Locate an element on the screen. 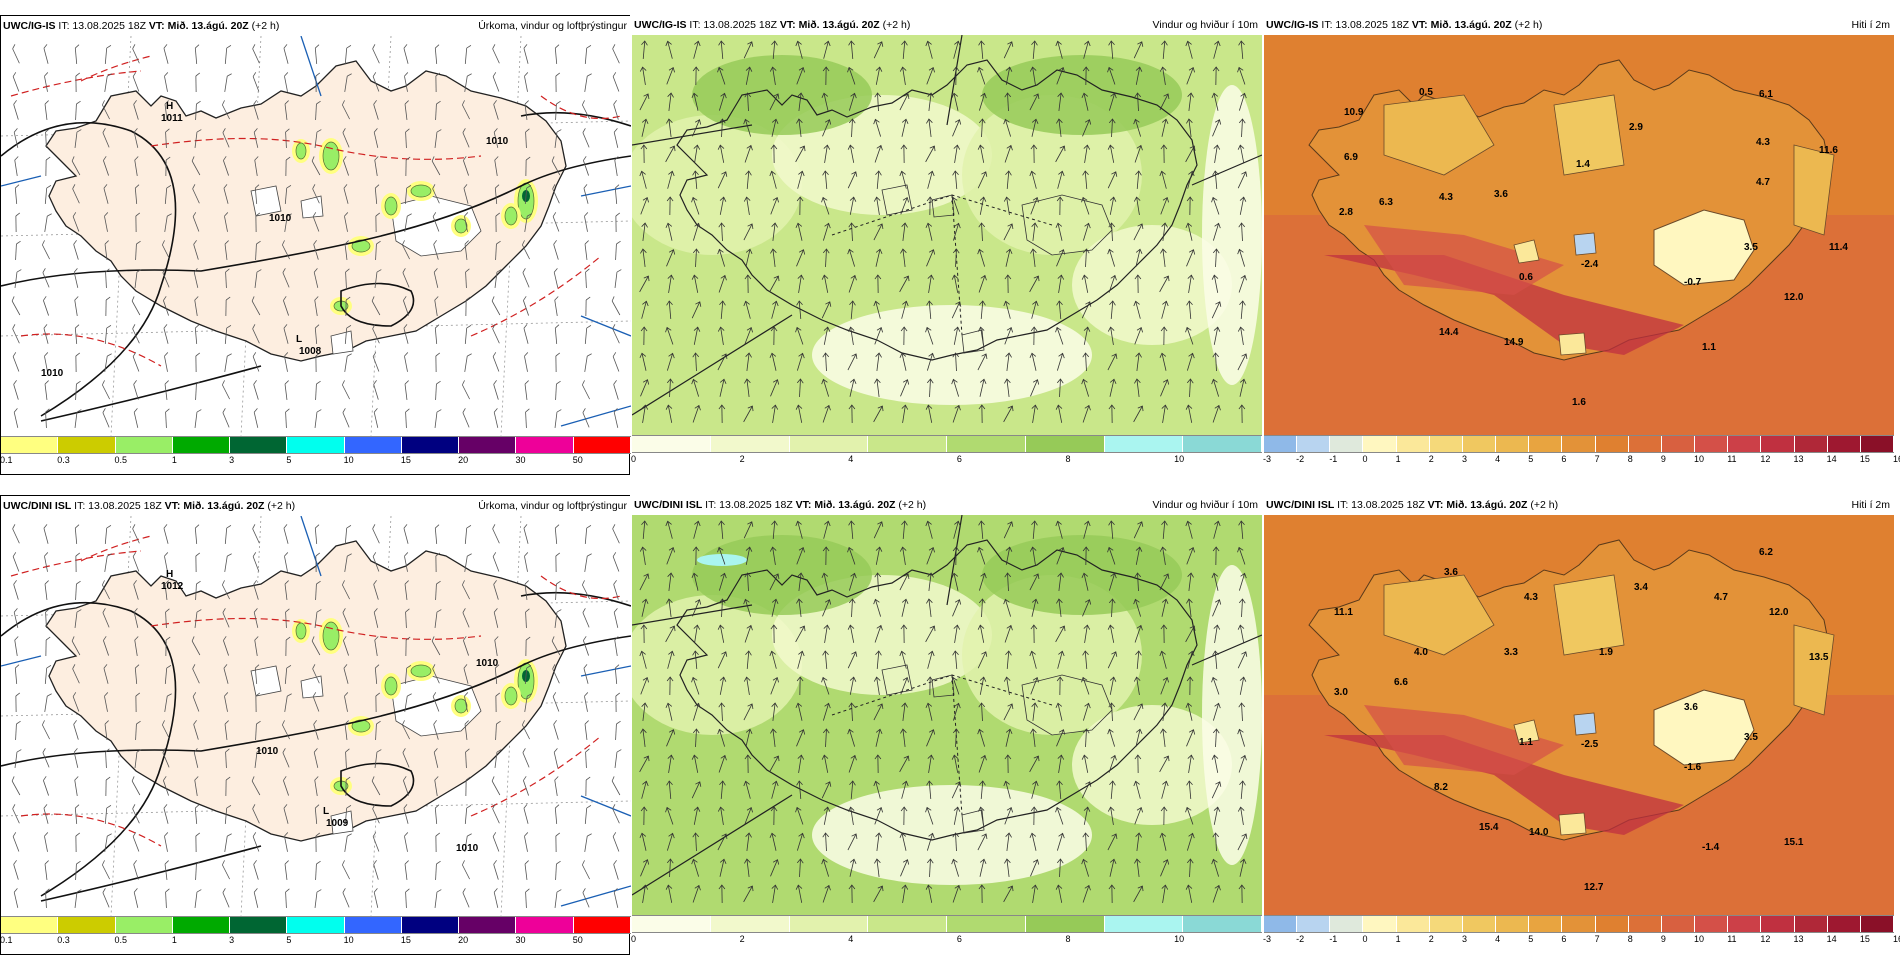 The height and width of the screenshot is (955, 1900). pressure-label: 1011 is located at coordinates (172, 118).